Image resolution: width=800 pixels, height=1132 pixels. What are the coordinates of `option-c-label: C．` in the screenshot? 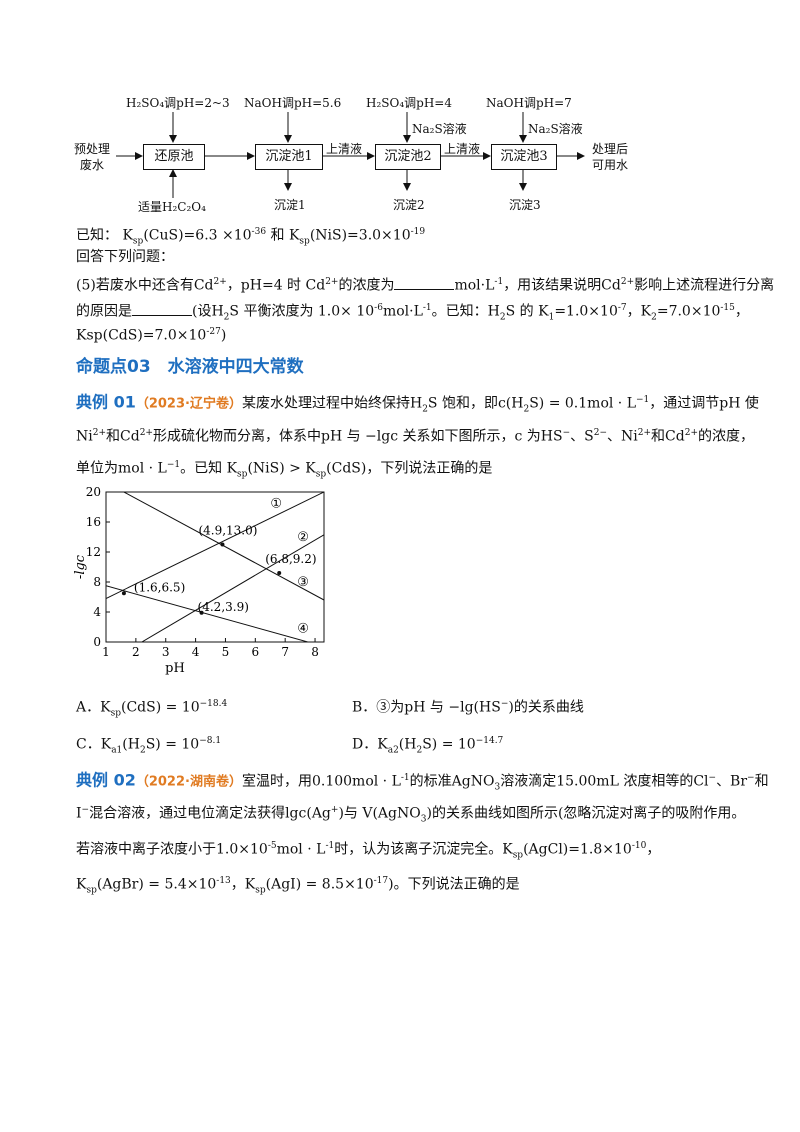 It's located at (88, 744).